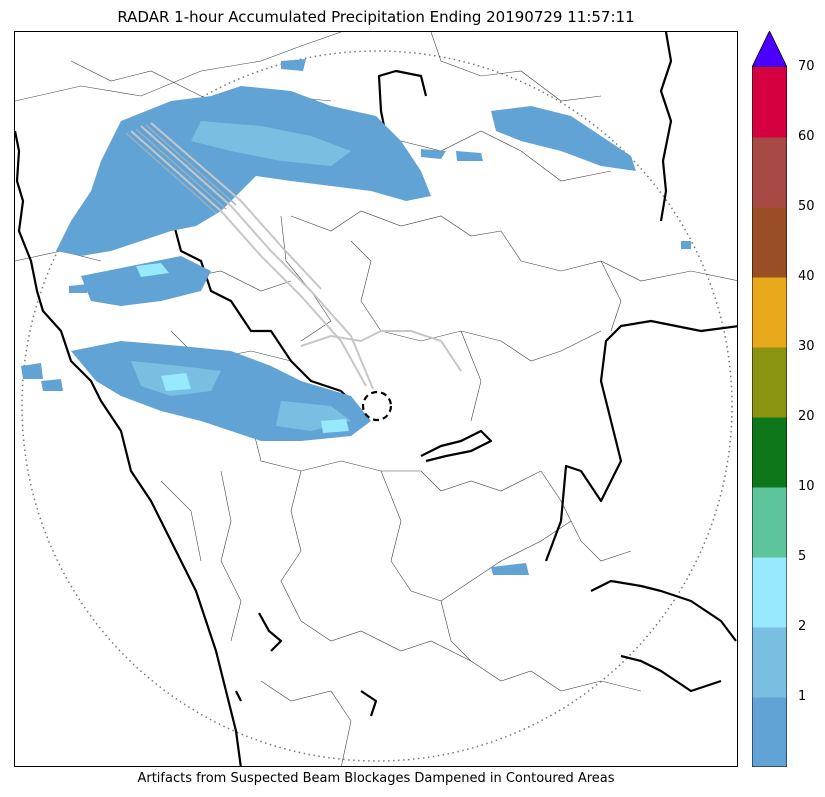 This screenshot has height=797, width=825. I want to click on colorbar-tick-label: 60, so click(806, 136).